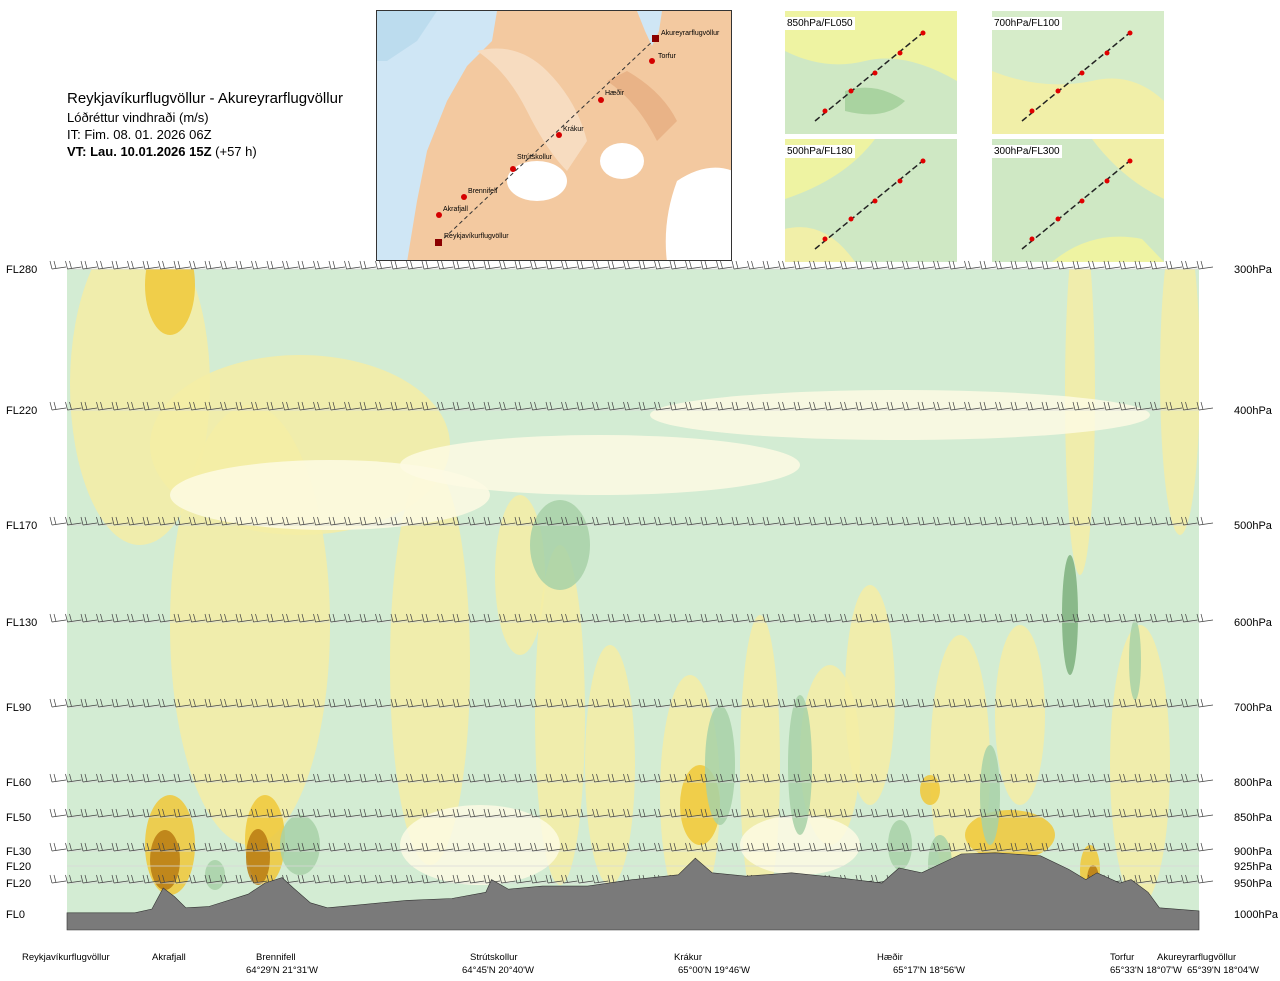 This screenshot has height=981, width=1280. What do you see at coordinates (820, 23) in the screenshot?
I see `mini-map-850-label: 850hPa/FL050` at bounding box center [820, 23].